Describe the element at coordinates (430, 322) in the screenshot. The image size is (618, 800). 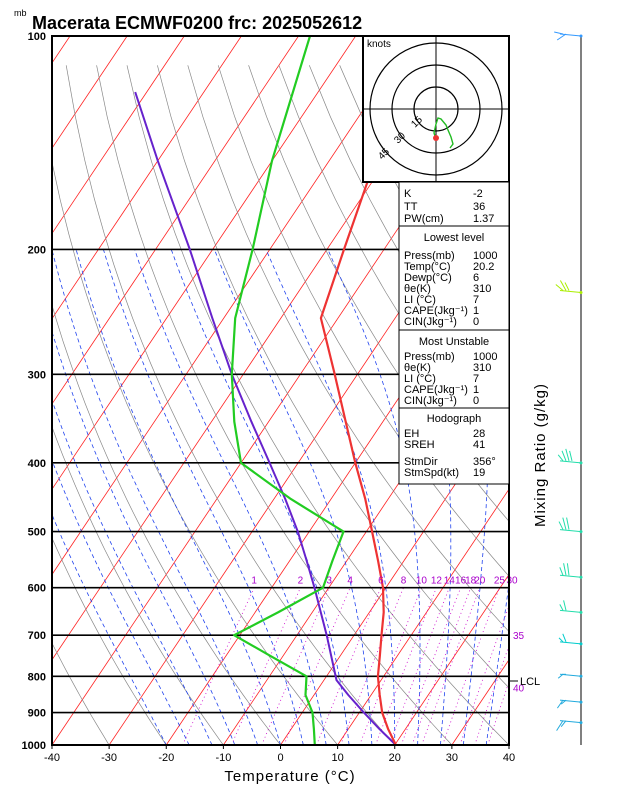
I see `lowest-level-row-label: CIN(Jkg⁻¹)` at that location.